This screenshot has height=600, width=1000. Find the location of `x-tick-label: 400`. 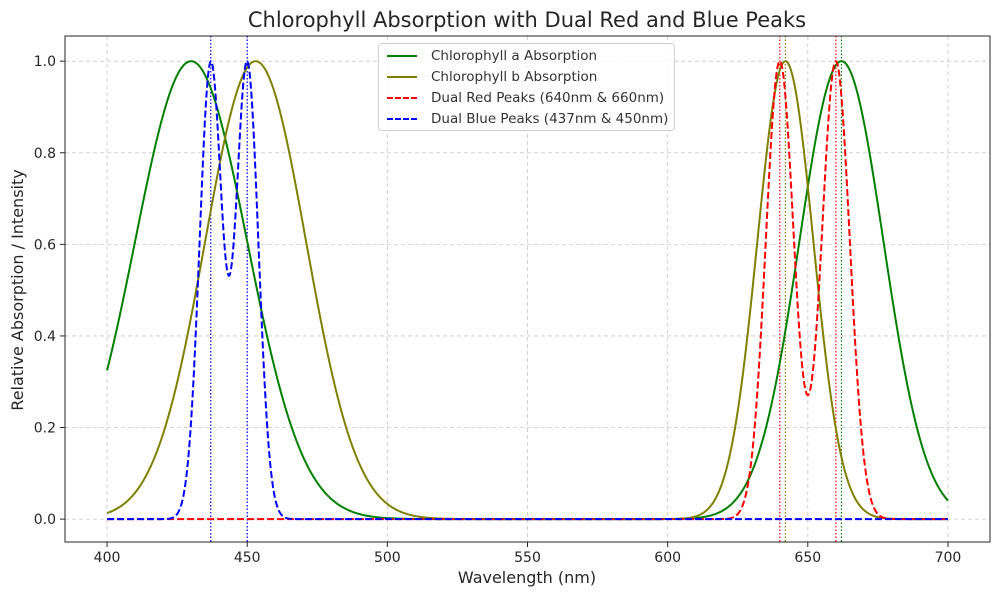

x-tick-label: 400 is located at coordinates (107, 558).